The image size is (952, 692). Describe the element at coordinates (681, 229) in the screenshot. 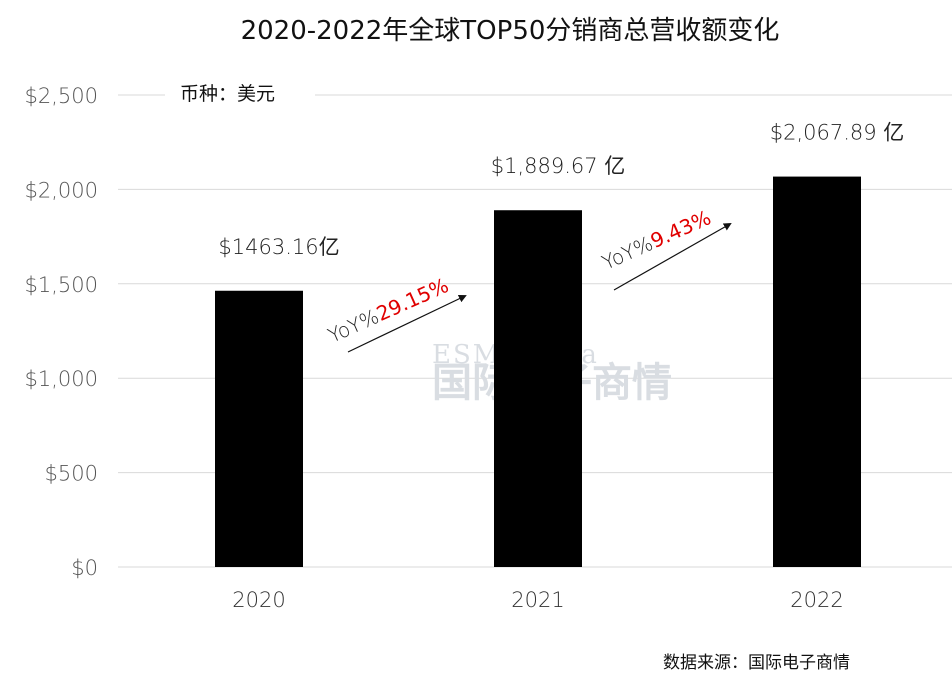

I see `yoy-value: 9.43%` at that location.